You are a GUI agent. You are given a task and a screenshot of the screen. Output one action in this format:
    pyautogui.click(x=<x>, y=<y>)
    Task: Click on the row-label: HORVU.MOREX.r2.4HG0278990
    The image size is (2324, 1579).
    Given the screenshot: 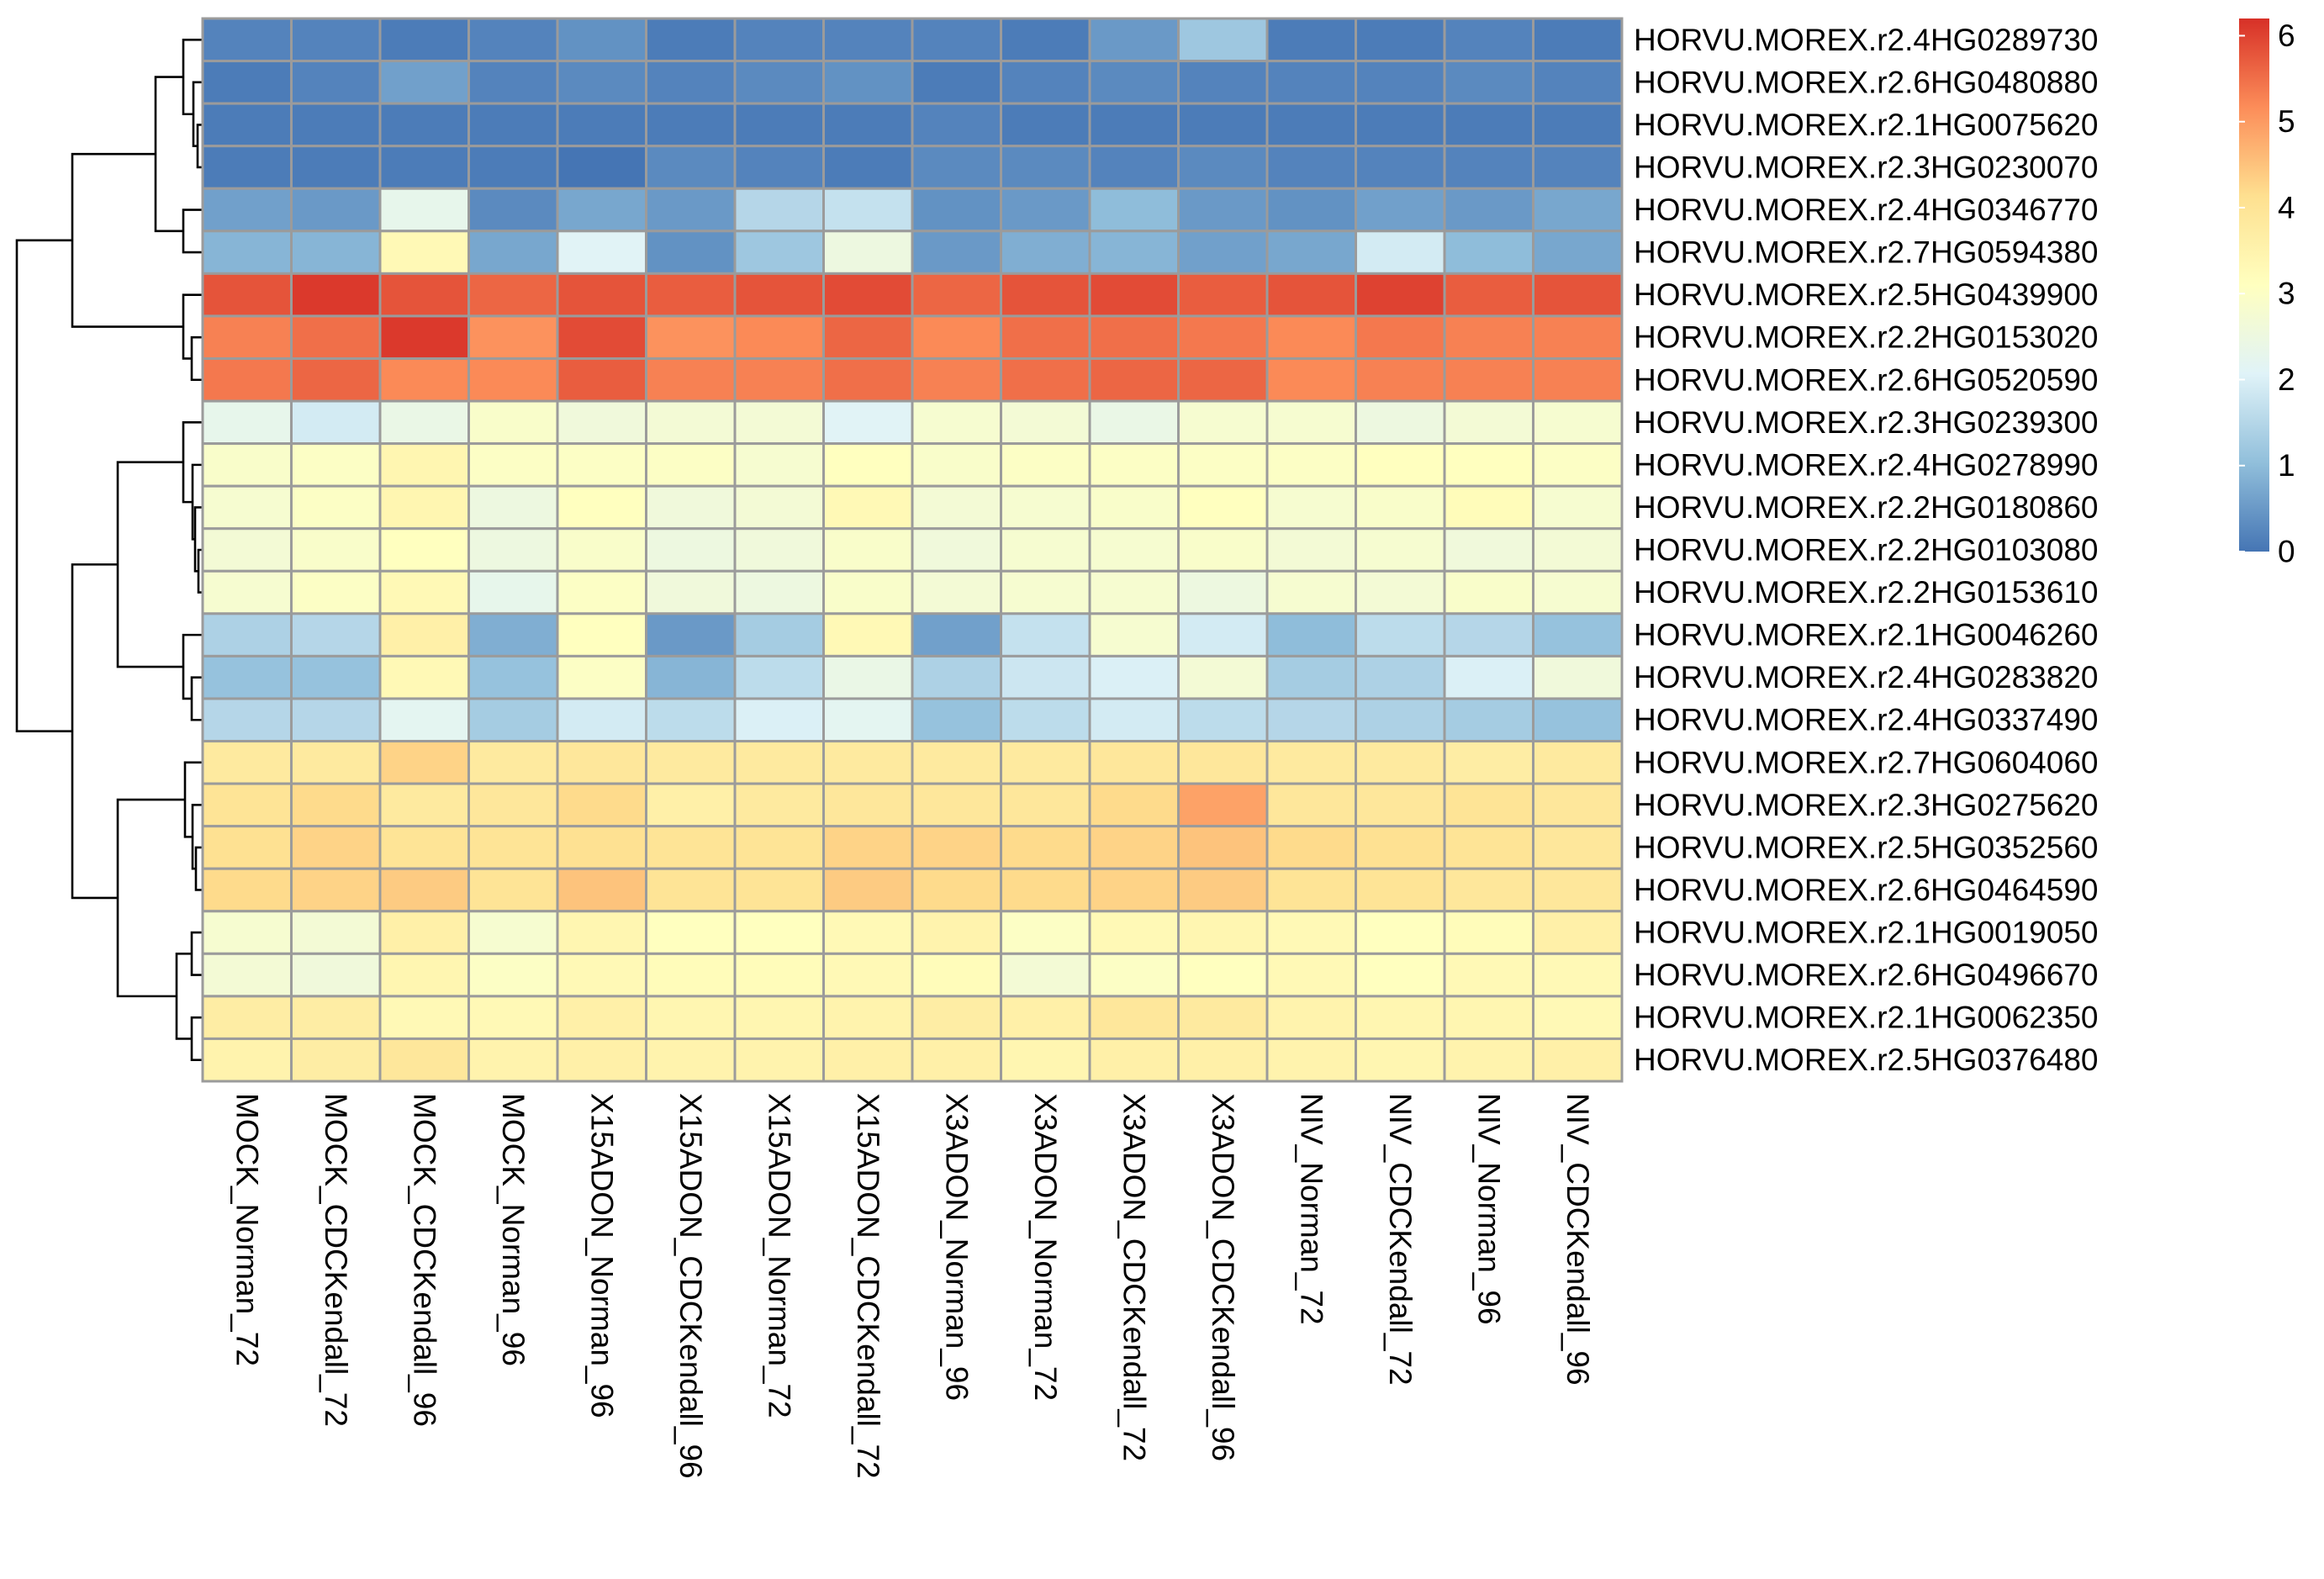 What is the action you would take?
    pyautogui.click(x=1866, y=464)
    